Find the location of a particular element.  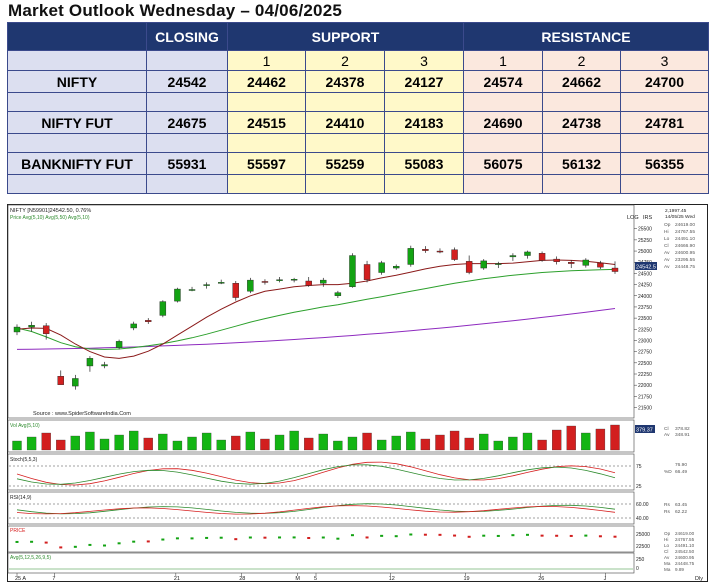

bot-info-value: 24619.00 is located at coordinates (685, 533).